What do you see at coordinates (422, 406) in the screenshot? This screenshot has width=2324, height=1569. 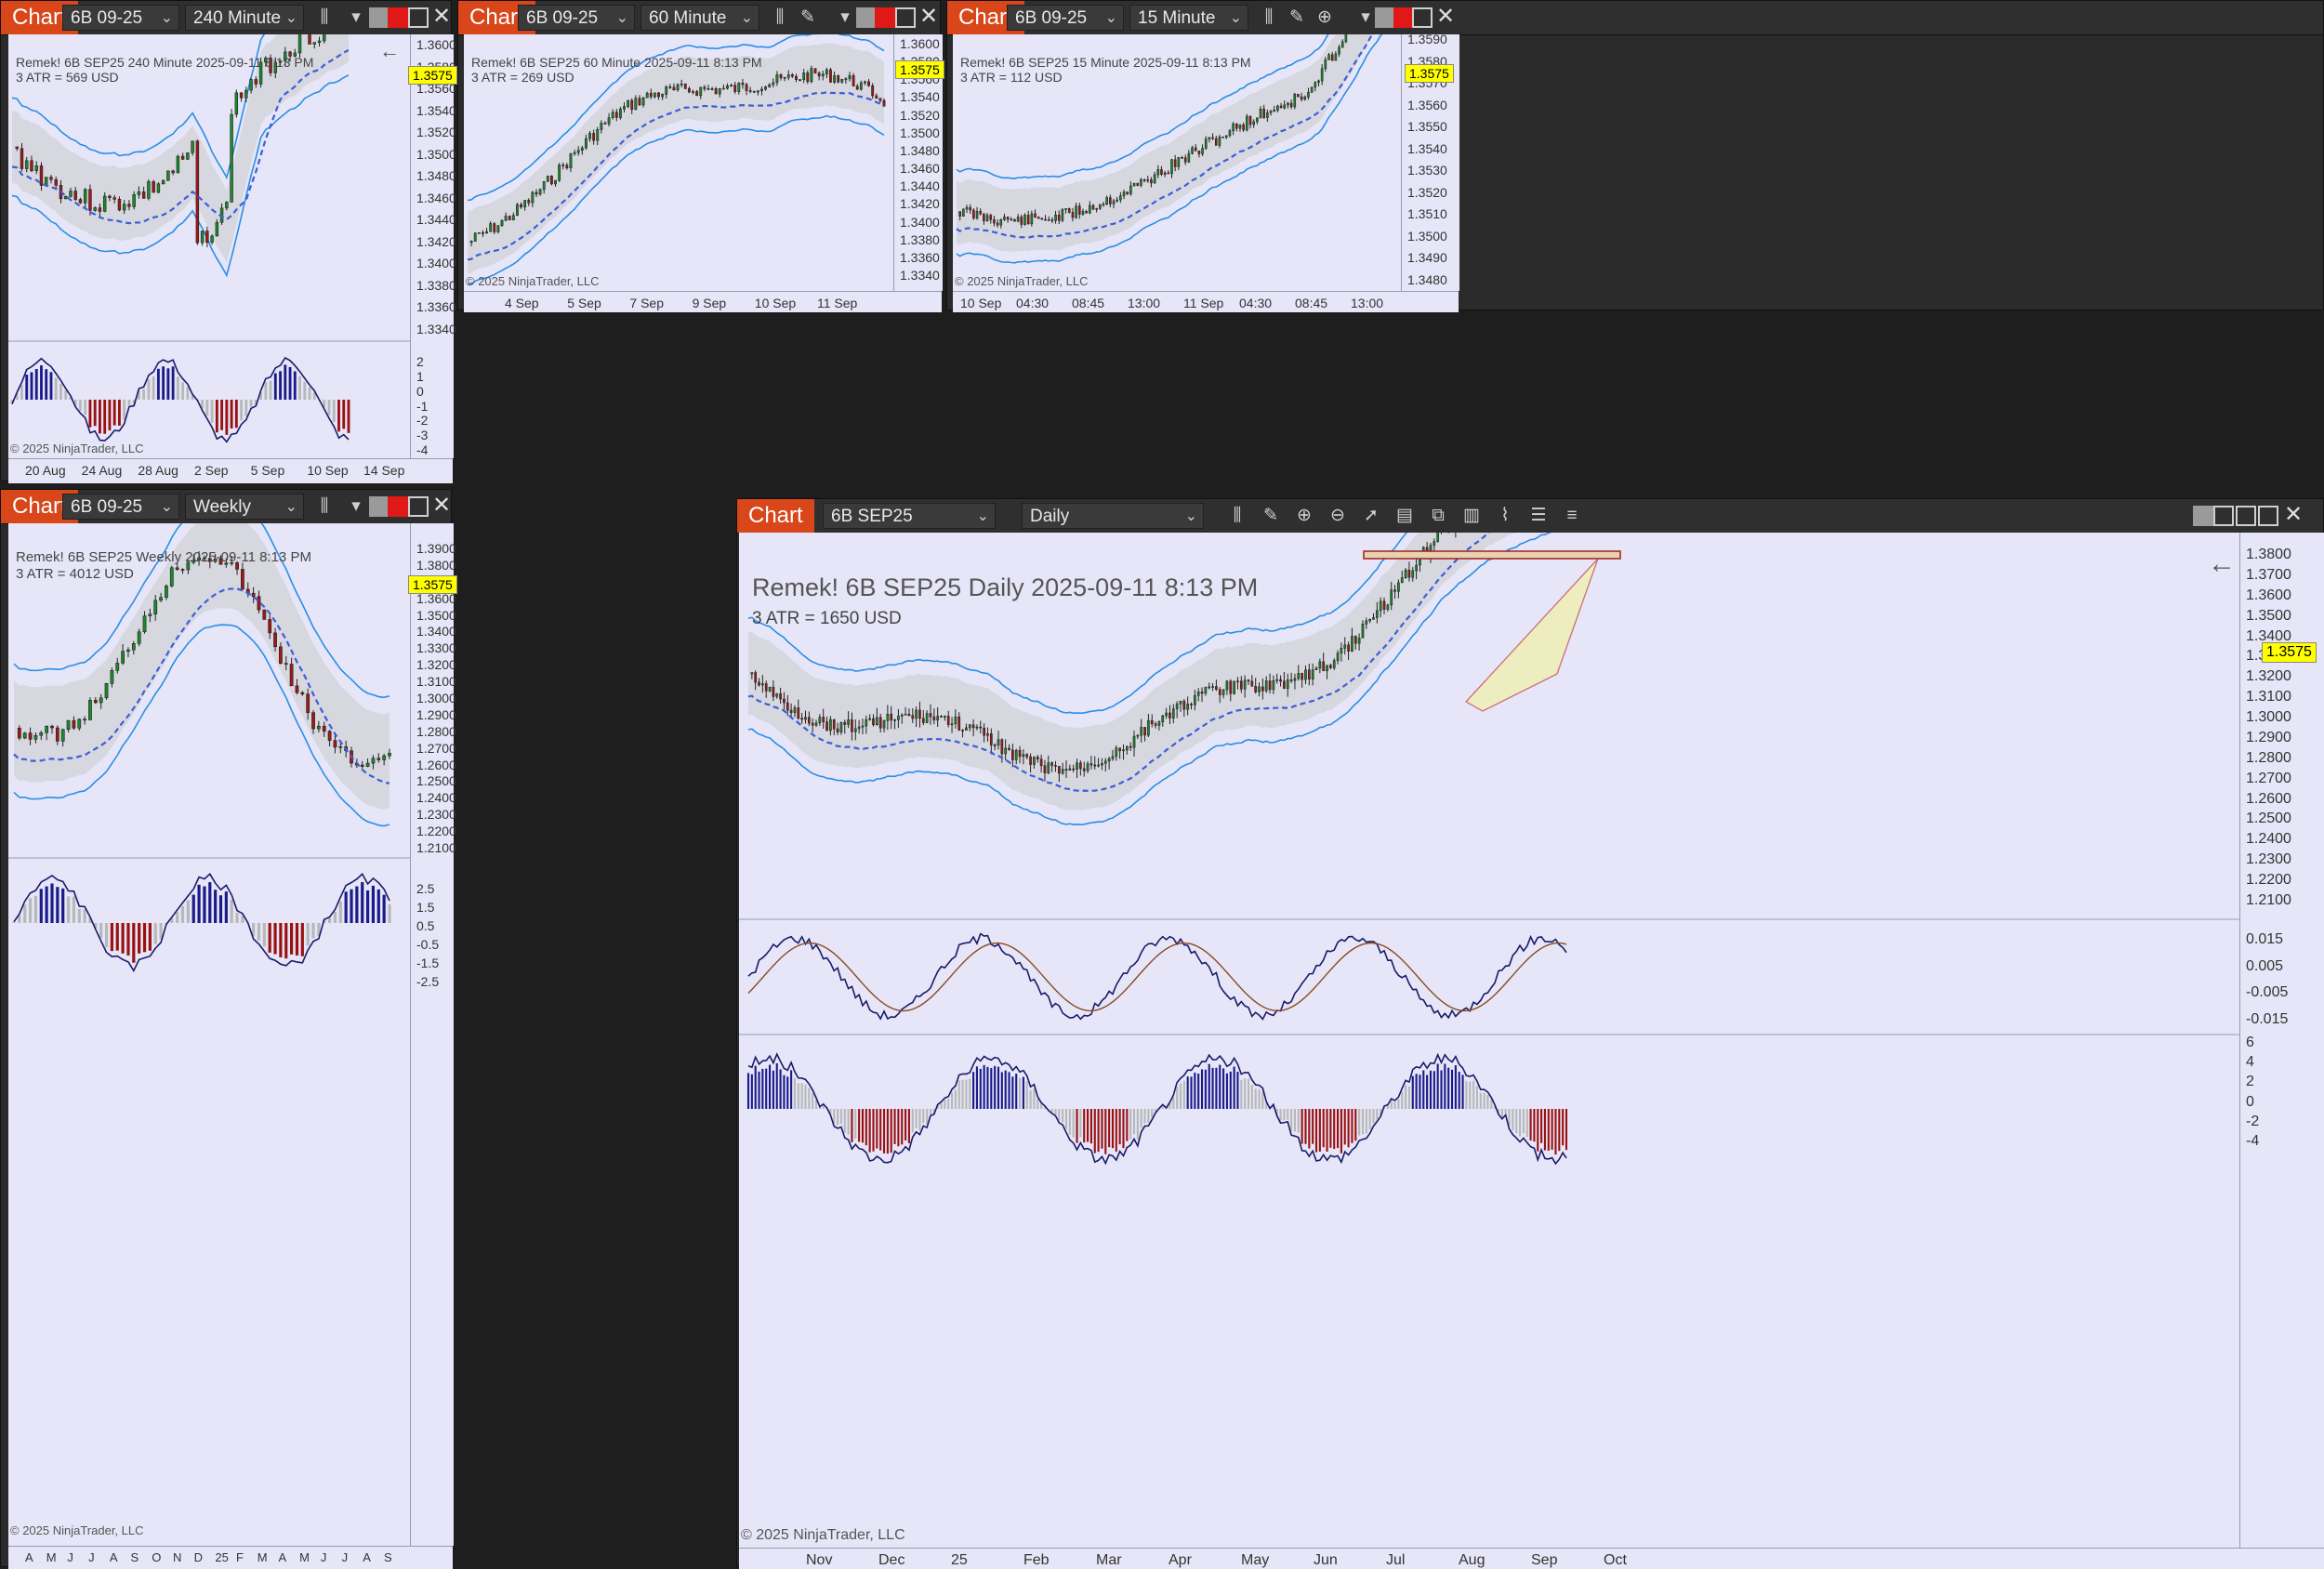 I see `axis-tick-label: -1` at bounding box center [422, 406].